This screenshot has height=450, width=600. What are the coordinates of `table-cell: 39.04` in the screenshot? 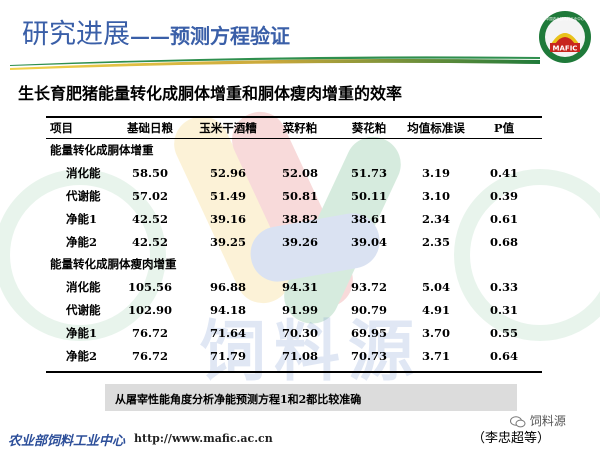 It's located at (369, 242).